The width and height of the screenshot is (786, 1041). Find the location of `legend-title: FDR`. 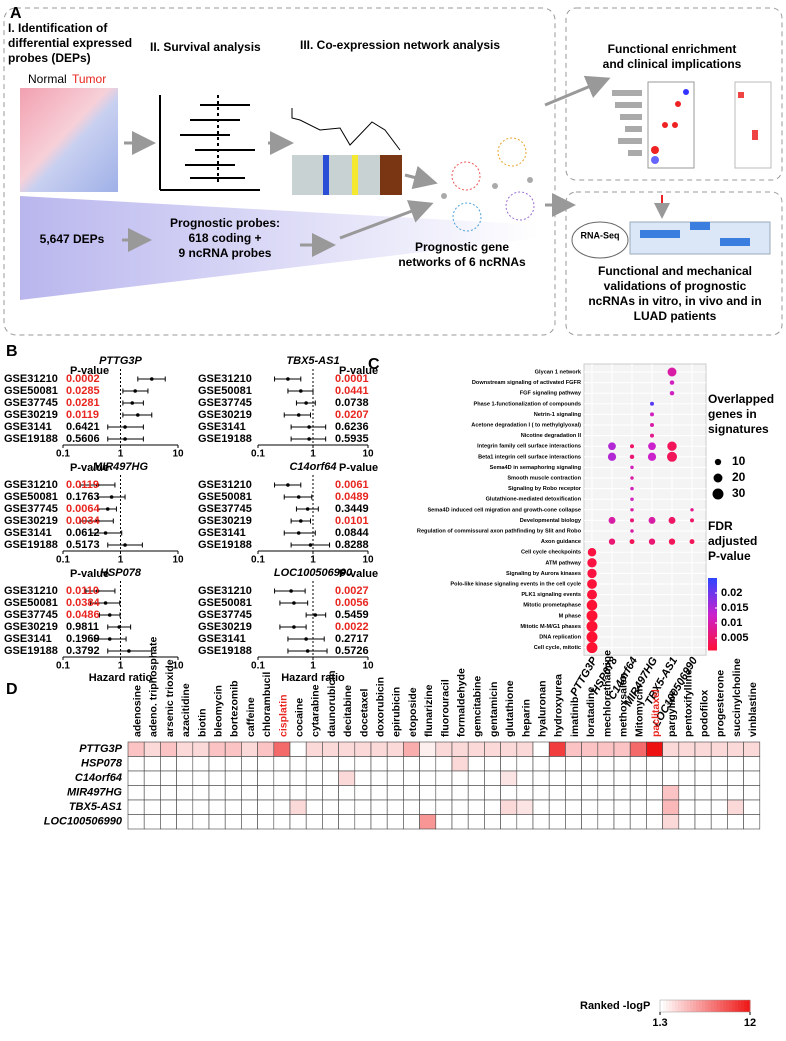

legend-title: FDR is located at coordinates (720, 526).